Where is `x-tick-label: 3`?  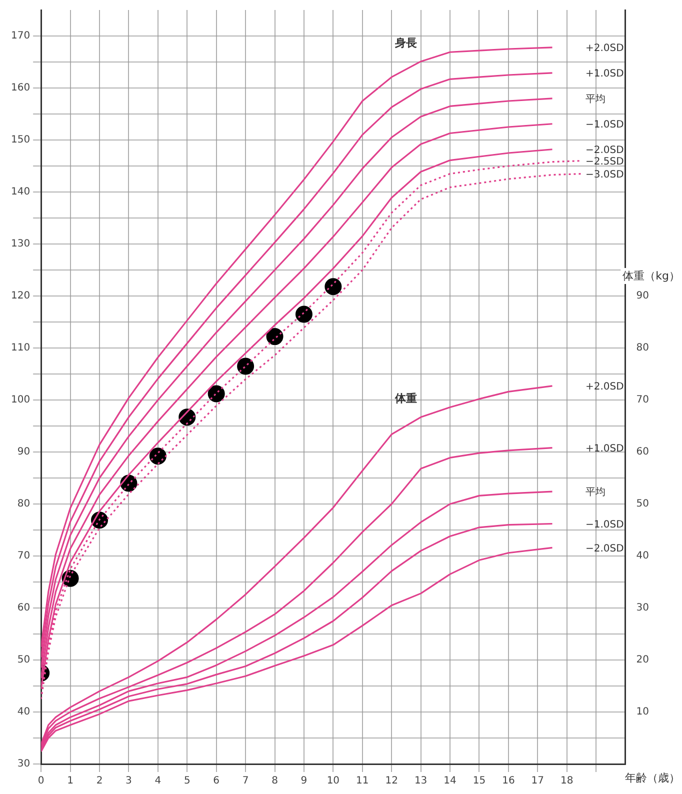 x-tick-label: 3 is located at coordinates (129, 781).